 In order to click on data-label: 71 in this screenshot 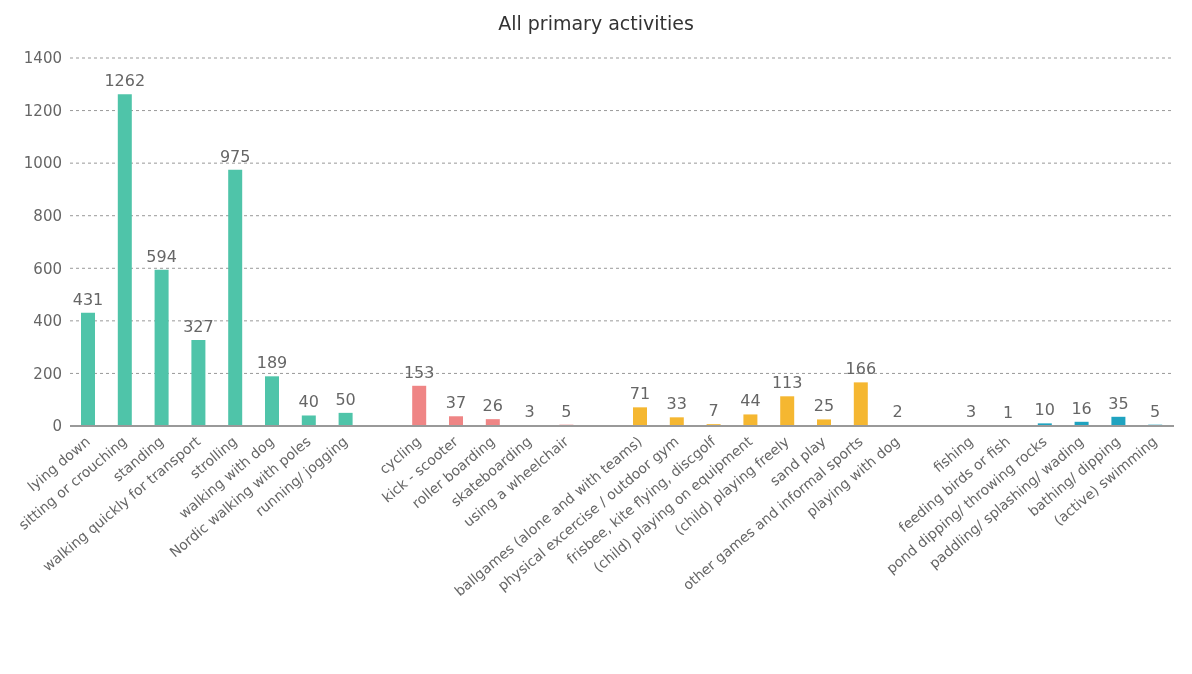, I will do `click(640, 394)`.